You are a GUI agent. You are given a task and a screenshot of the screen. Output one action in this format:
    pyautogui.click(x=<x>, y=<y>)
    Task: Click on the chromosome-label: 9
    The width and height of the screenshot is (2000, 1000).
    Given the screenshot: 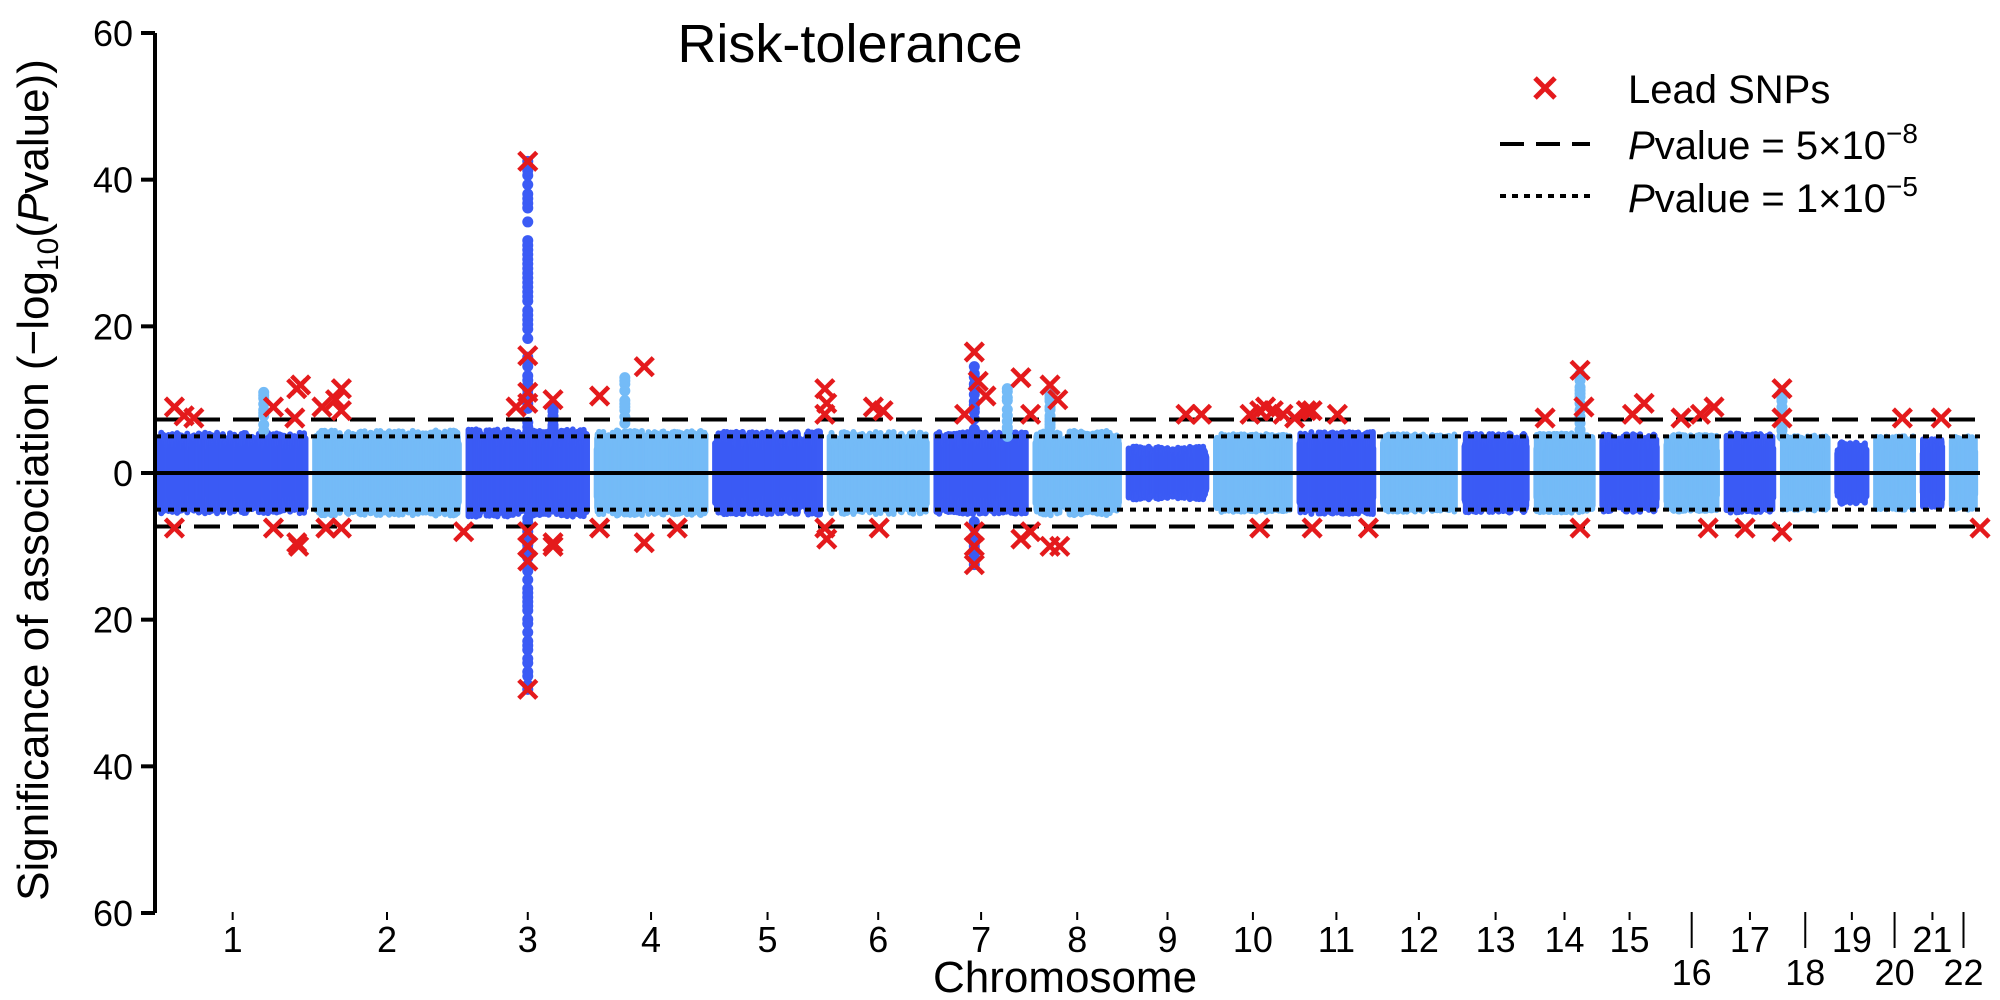 What is the action you would take?
    pyautogui.click(x=1167, y=939)
    